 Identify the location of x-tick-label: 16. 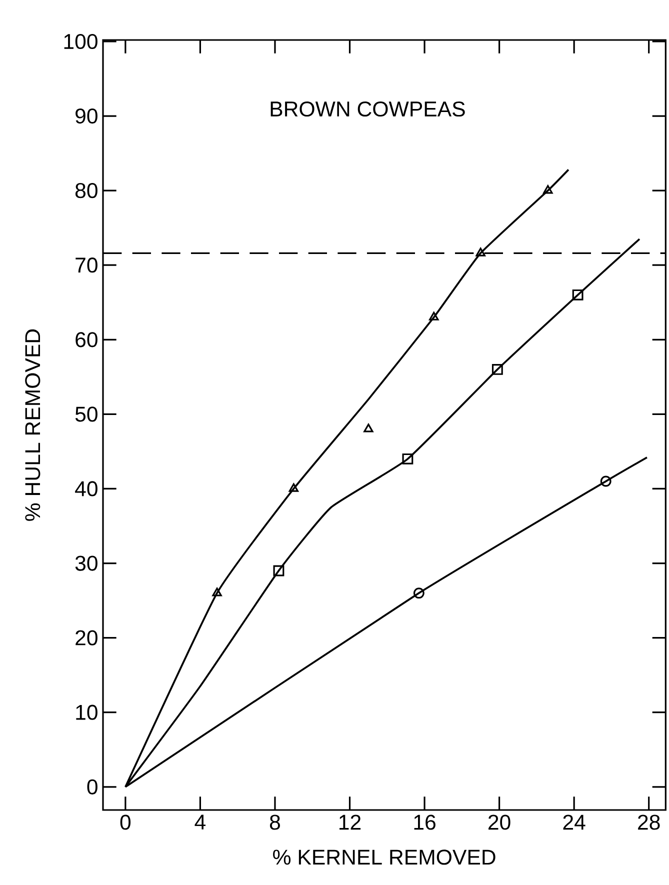
(425, 822).